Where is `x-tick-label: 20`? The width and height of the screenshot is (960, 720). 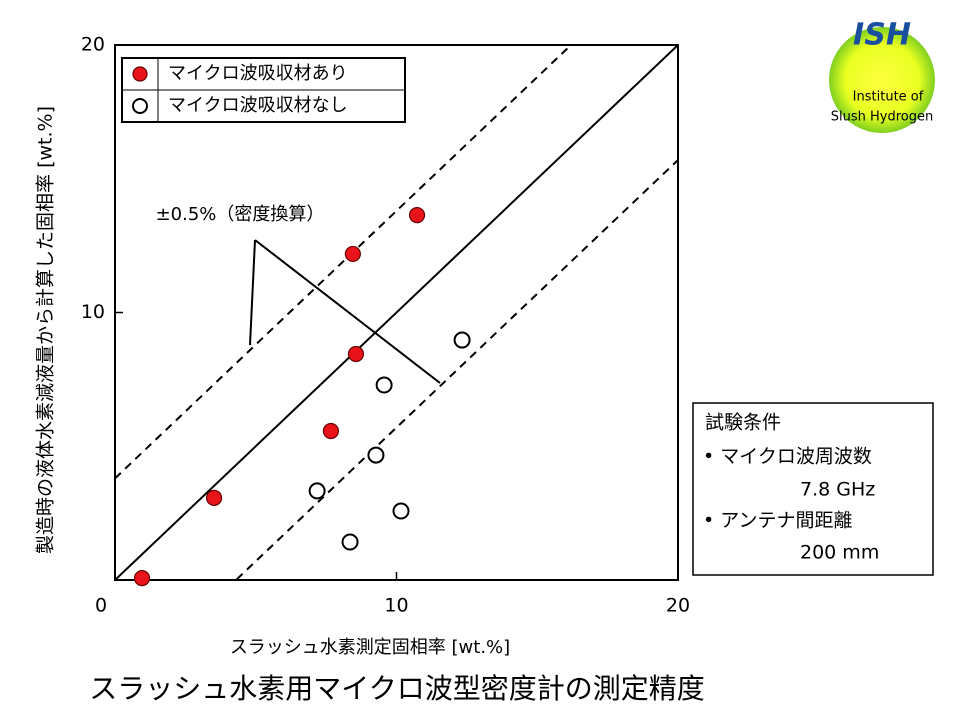 x-tick-label: 20 is located at coordinates (678, 606).